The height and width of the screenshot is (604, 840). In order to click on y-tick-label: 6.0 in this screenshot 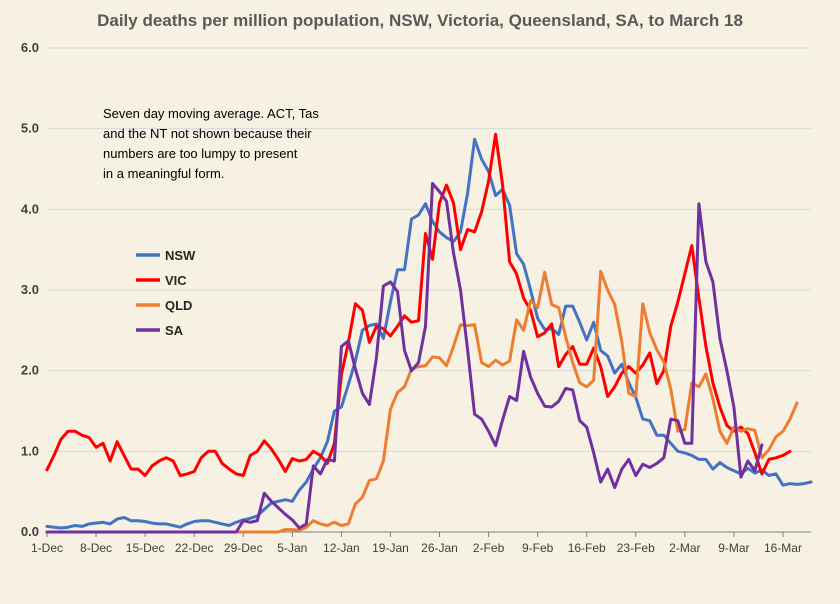, I will do `click(30, 47)`.